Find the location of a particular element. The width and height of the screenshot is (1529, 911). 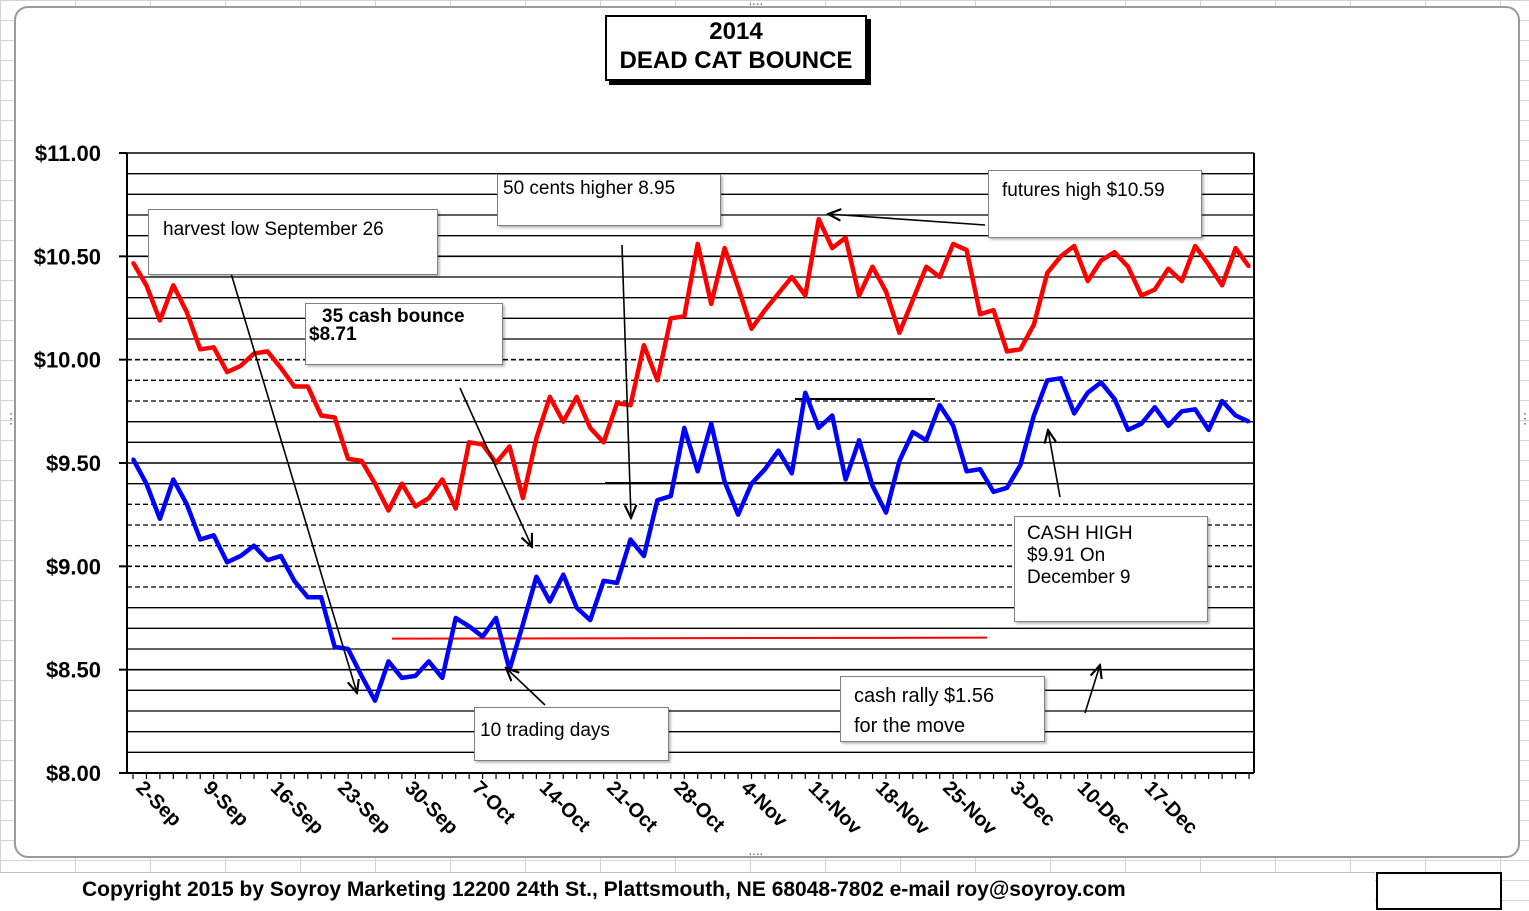

y-tick-label: $10.50 is located at coordinates (67, 256).